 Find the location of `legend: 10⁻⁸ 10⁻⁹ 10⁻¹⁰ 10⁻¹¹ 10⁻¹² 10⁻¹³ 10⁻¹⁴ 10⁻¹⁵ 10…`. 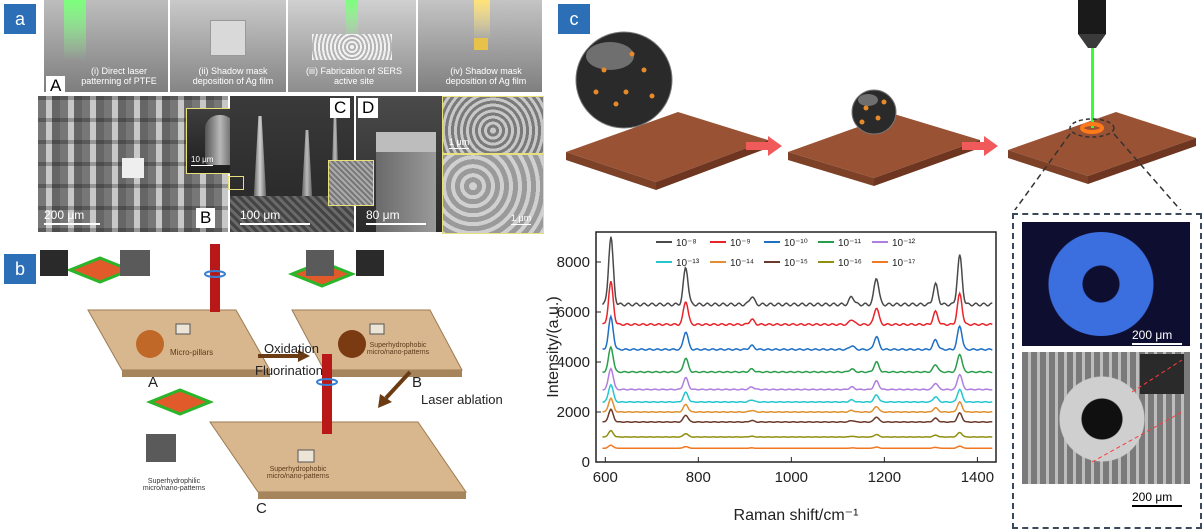

legend: 10⁻⁸ 10⁻⁹ 10⁻¹⁰ 10⁻¹¹ 10⁻¹² 10⁻¹³ 10⁻¹⁴ 10⁻¹⁵ 10… is located at coordinates (786, 253).